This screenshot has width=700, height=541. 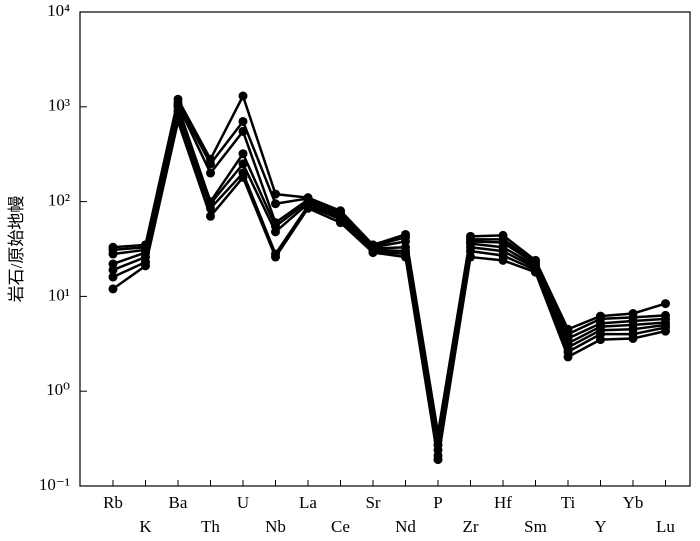 What do you see at coordinates (59, 200) in the screenshot?
I see `y-tick-label: 10²` at bounding box center [59, 200].